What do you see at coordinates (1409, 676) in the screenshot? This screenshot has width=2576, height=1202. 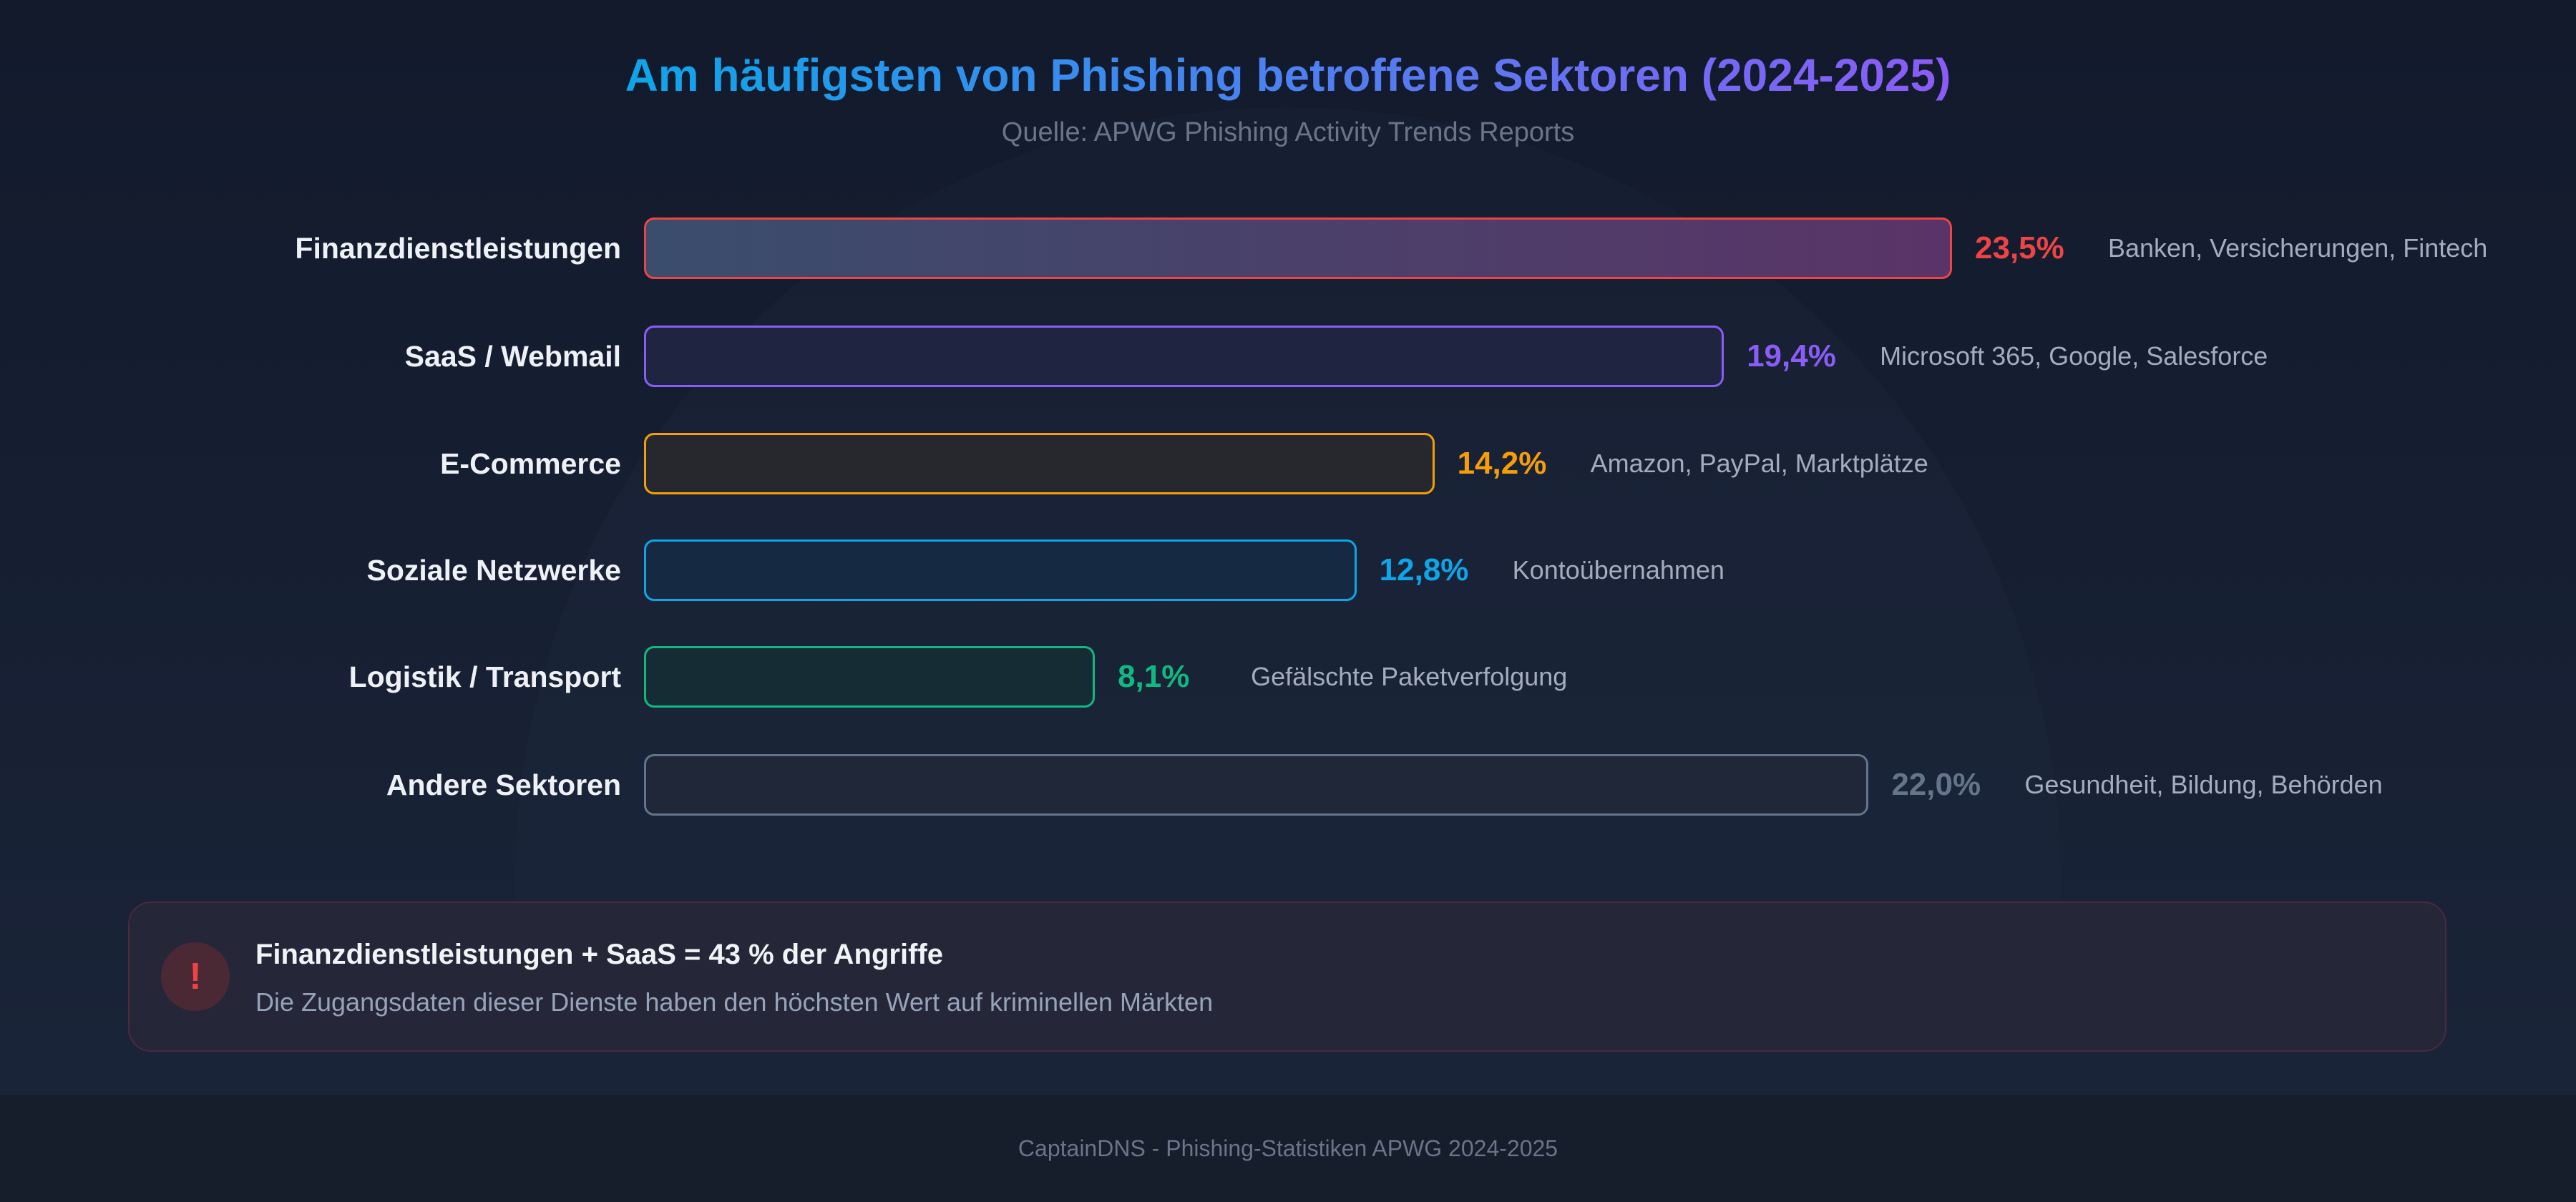 I see `description-label: Gefälschte Paketverfolgung` at bounding box center [1409, 676].